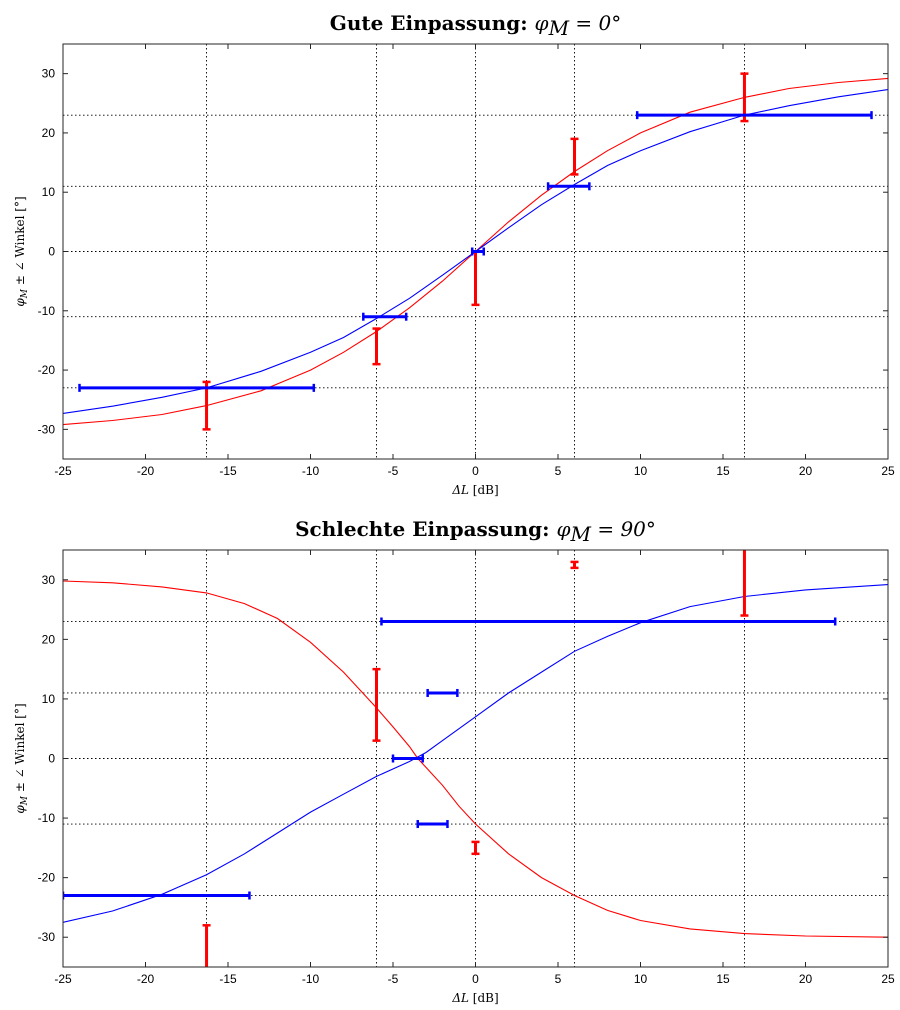 This screenshot has width=900, height=1010. I want to click on chart-title-value: = 0°, so click(595, 23).